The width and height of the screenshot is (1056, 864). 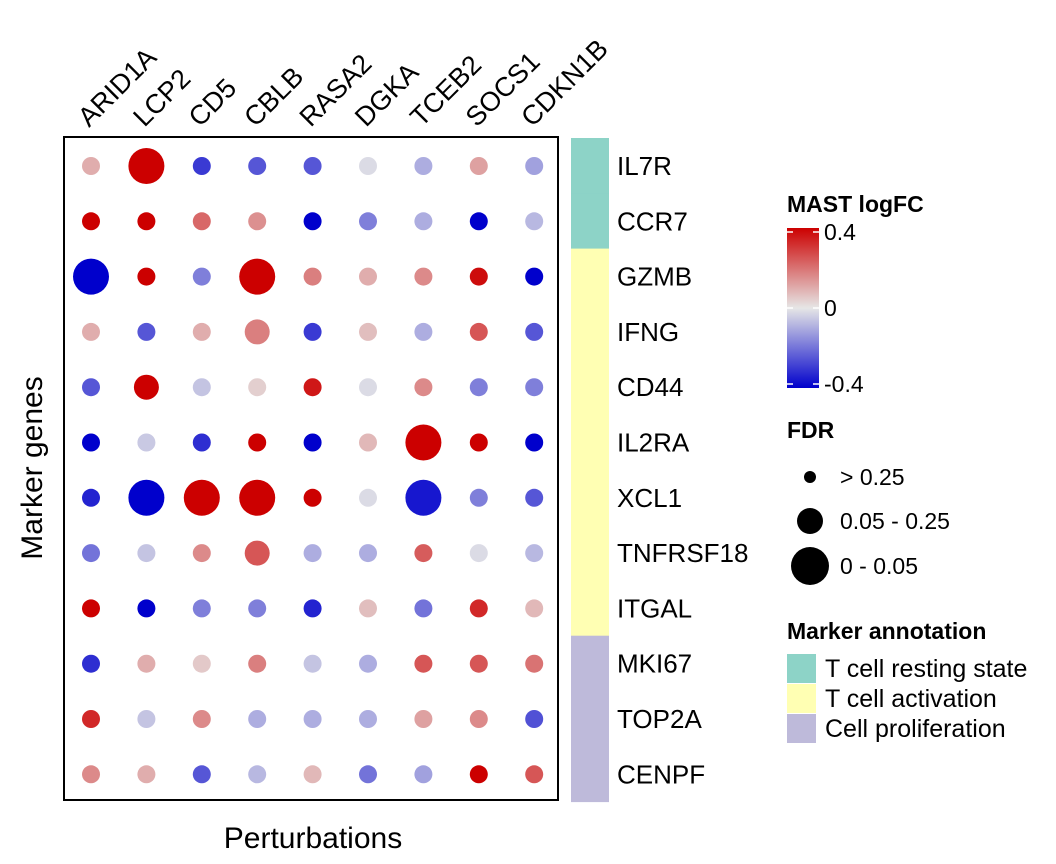 I want to click on dot-MKI67-ARID1A, so click(x=91, y=663).